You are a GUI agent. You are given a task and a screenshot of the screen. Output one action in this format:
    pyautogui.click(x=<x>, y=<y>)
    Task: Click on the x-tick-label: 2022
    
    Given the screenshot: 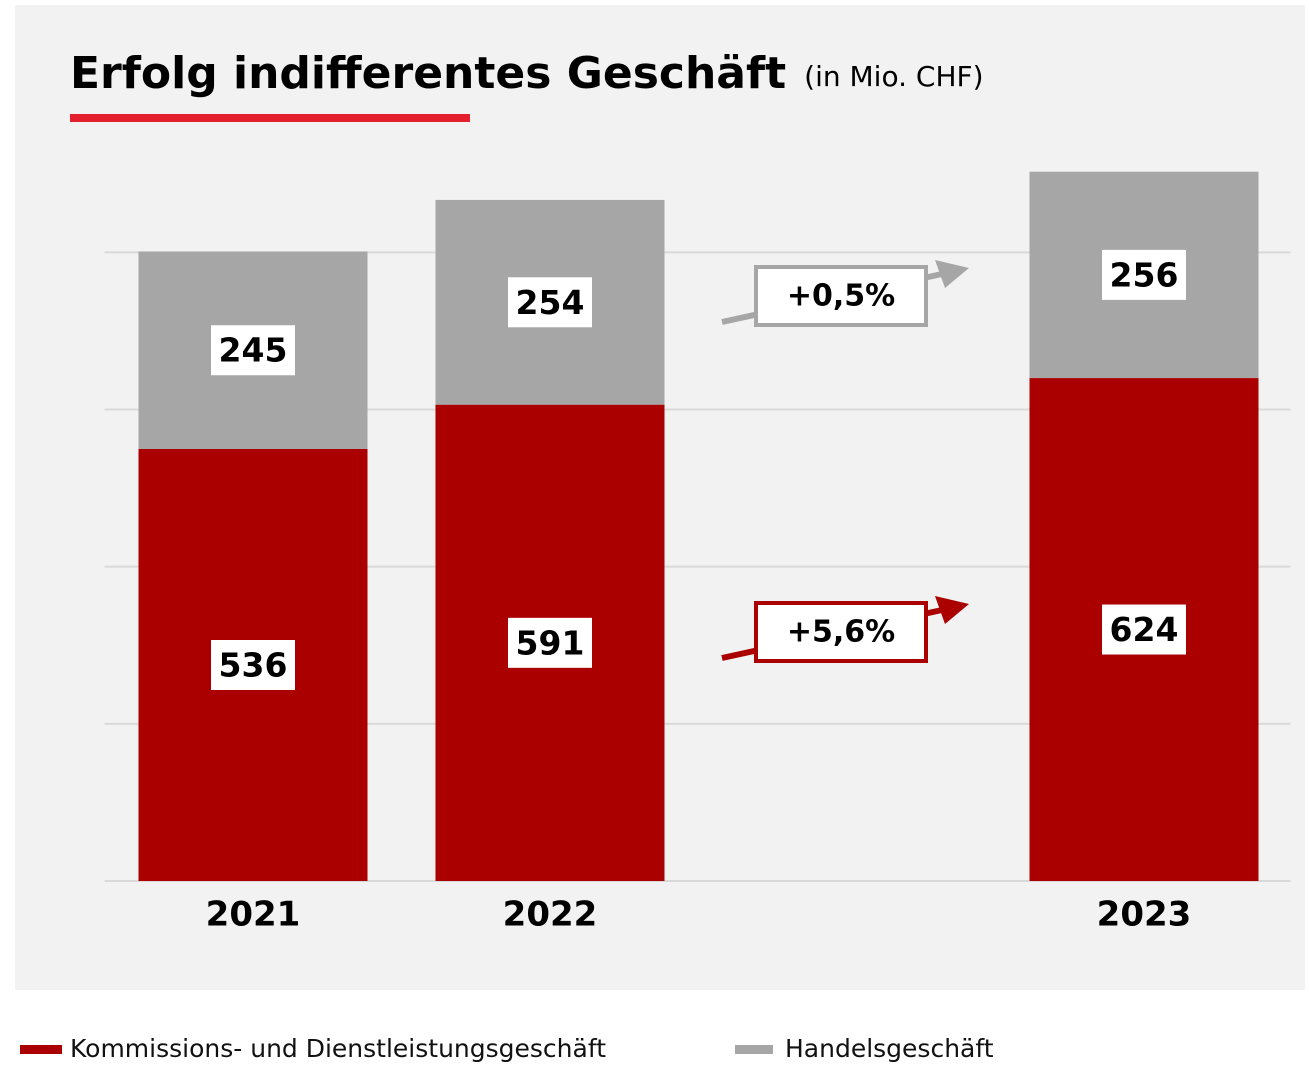 What is the action you would take?
    pyautogui.click(x=550, y=915)
    